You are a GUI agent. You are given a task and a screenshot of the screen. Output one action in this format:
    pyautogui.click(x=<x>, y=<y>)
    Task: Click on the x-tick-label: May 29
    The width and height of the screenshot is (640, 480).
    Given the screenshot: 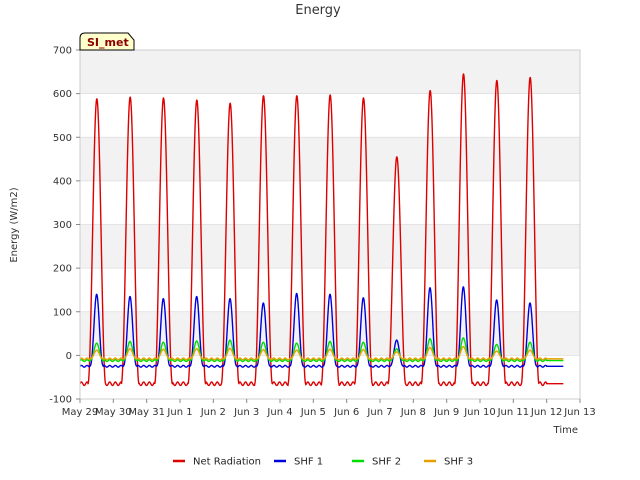 What is the action you would take?
    pyautogui.click(x=80, y=412)
    